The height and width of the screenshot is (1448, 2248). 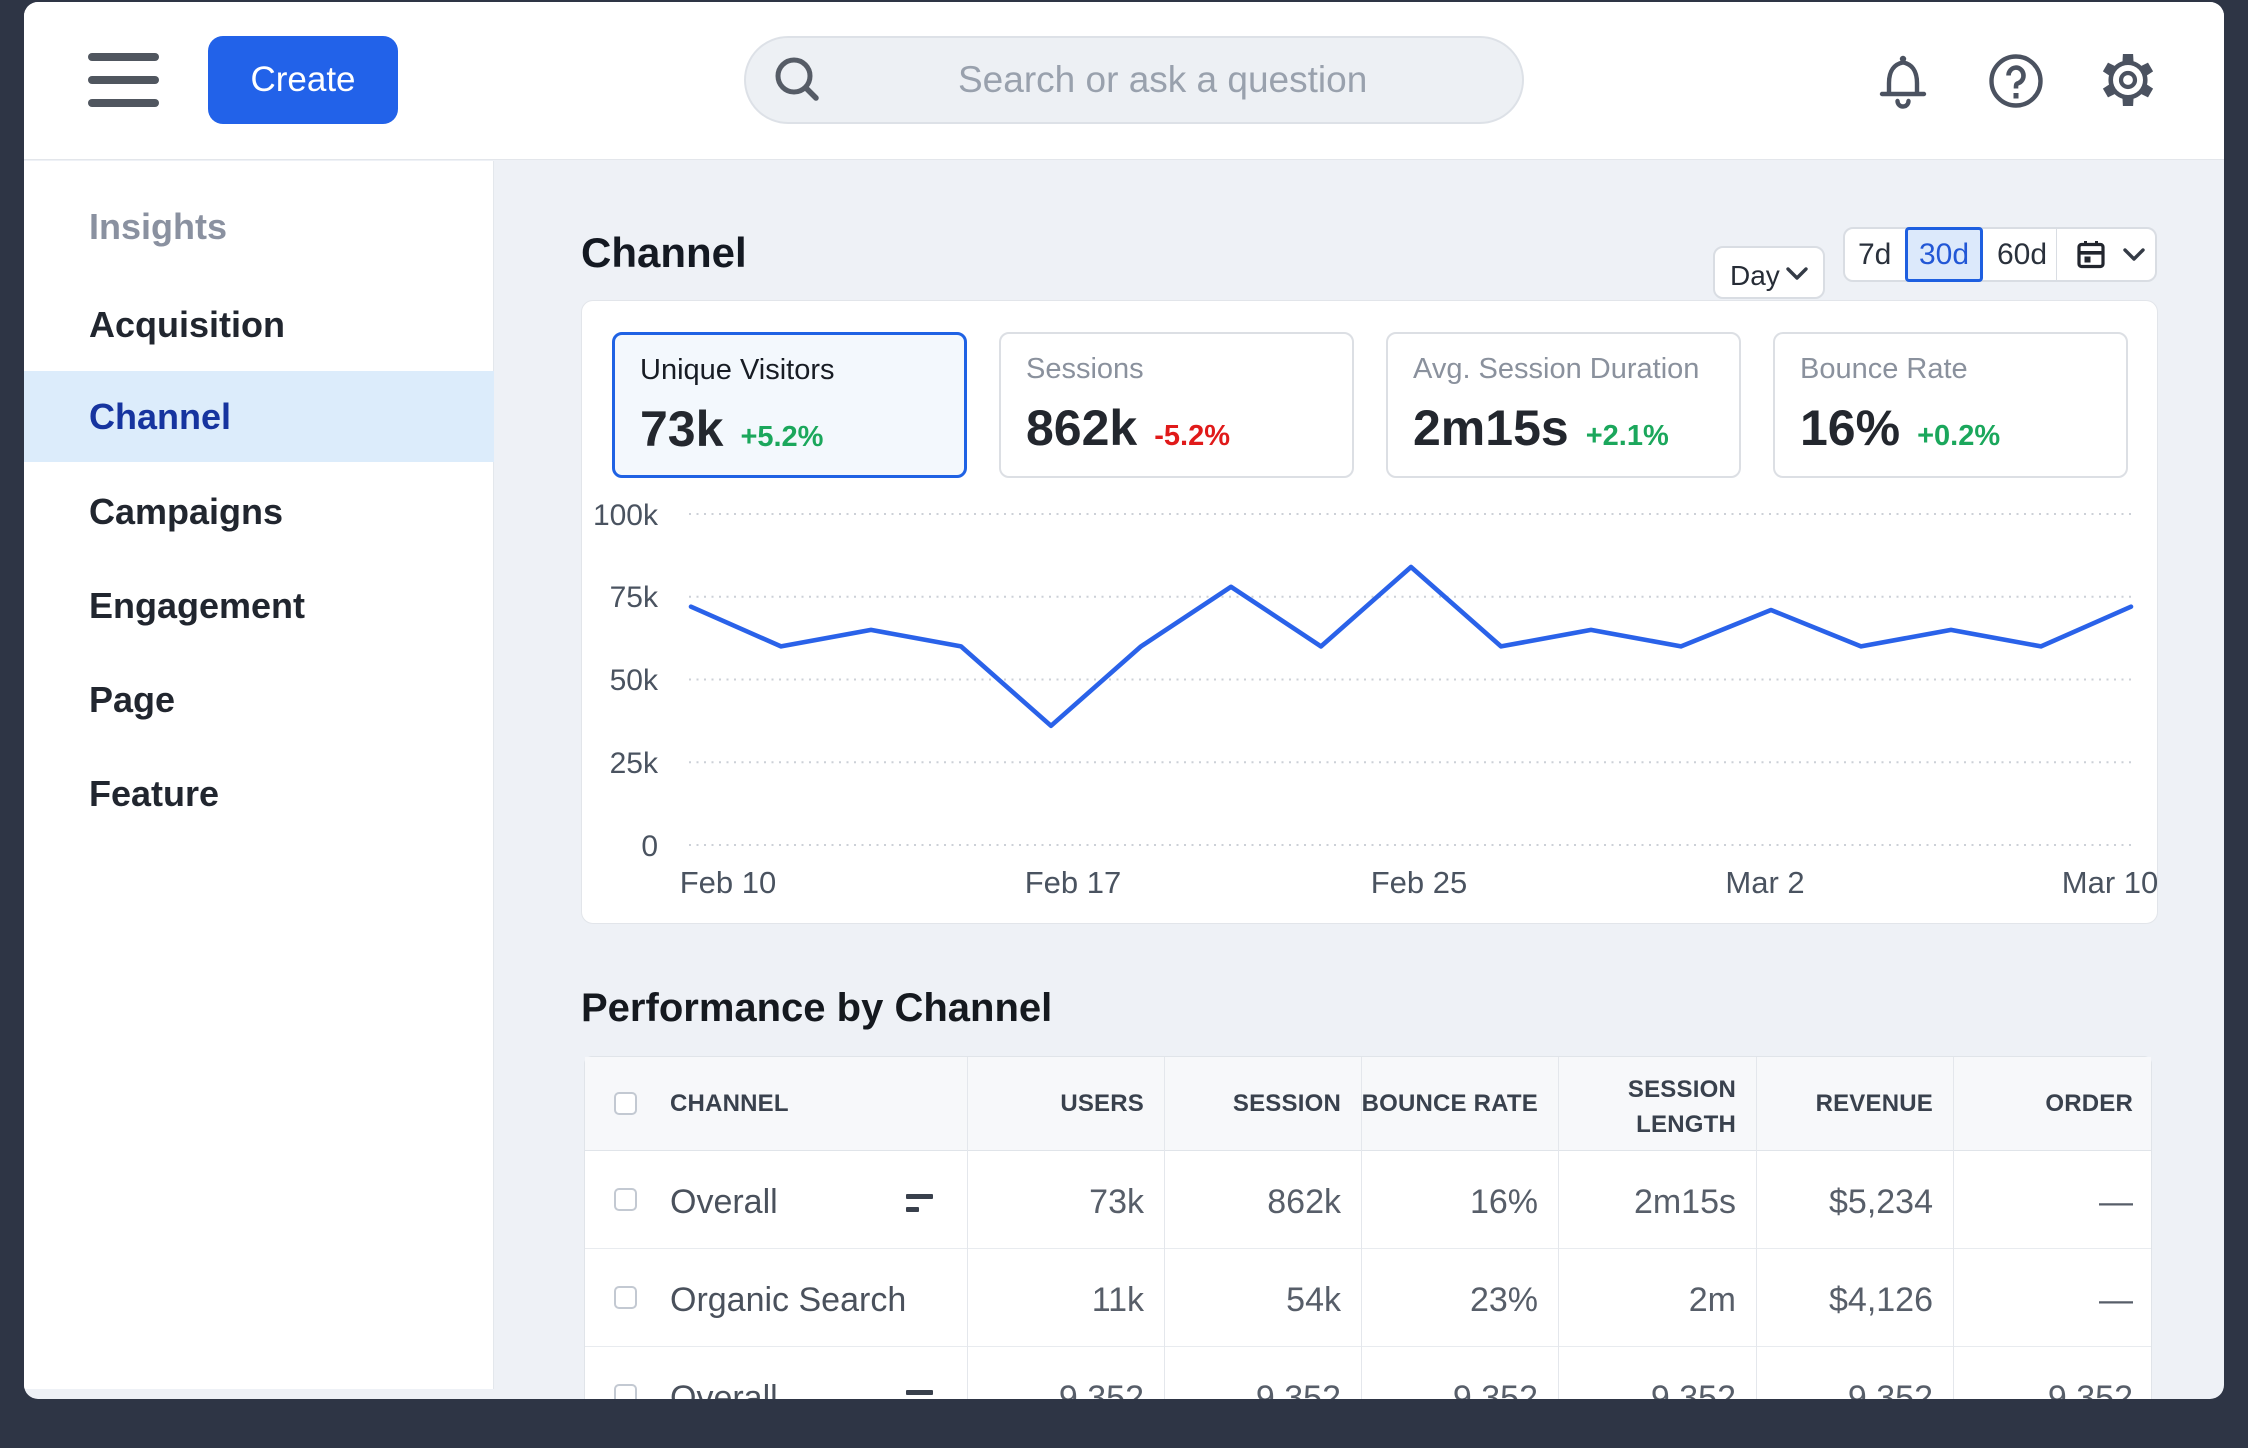 What do you see at coordinates (634, 597) in the screenshot?
I see `svg-text: 75k` at bounding box center [634, 597].